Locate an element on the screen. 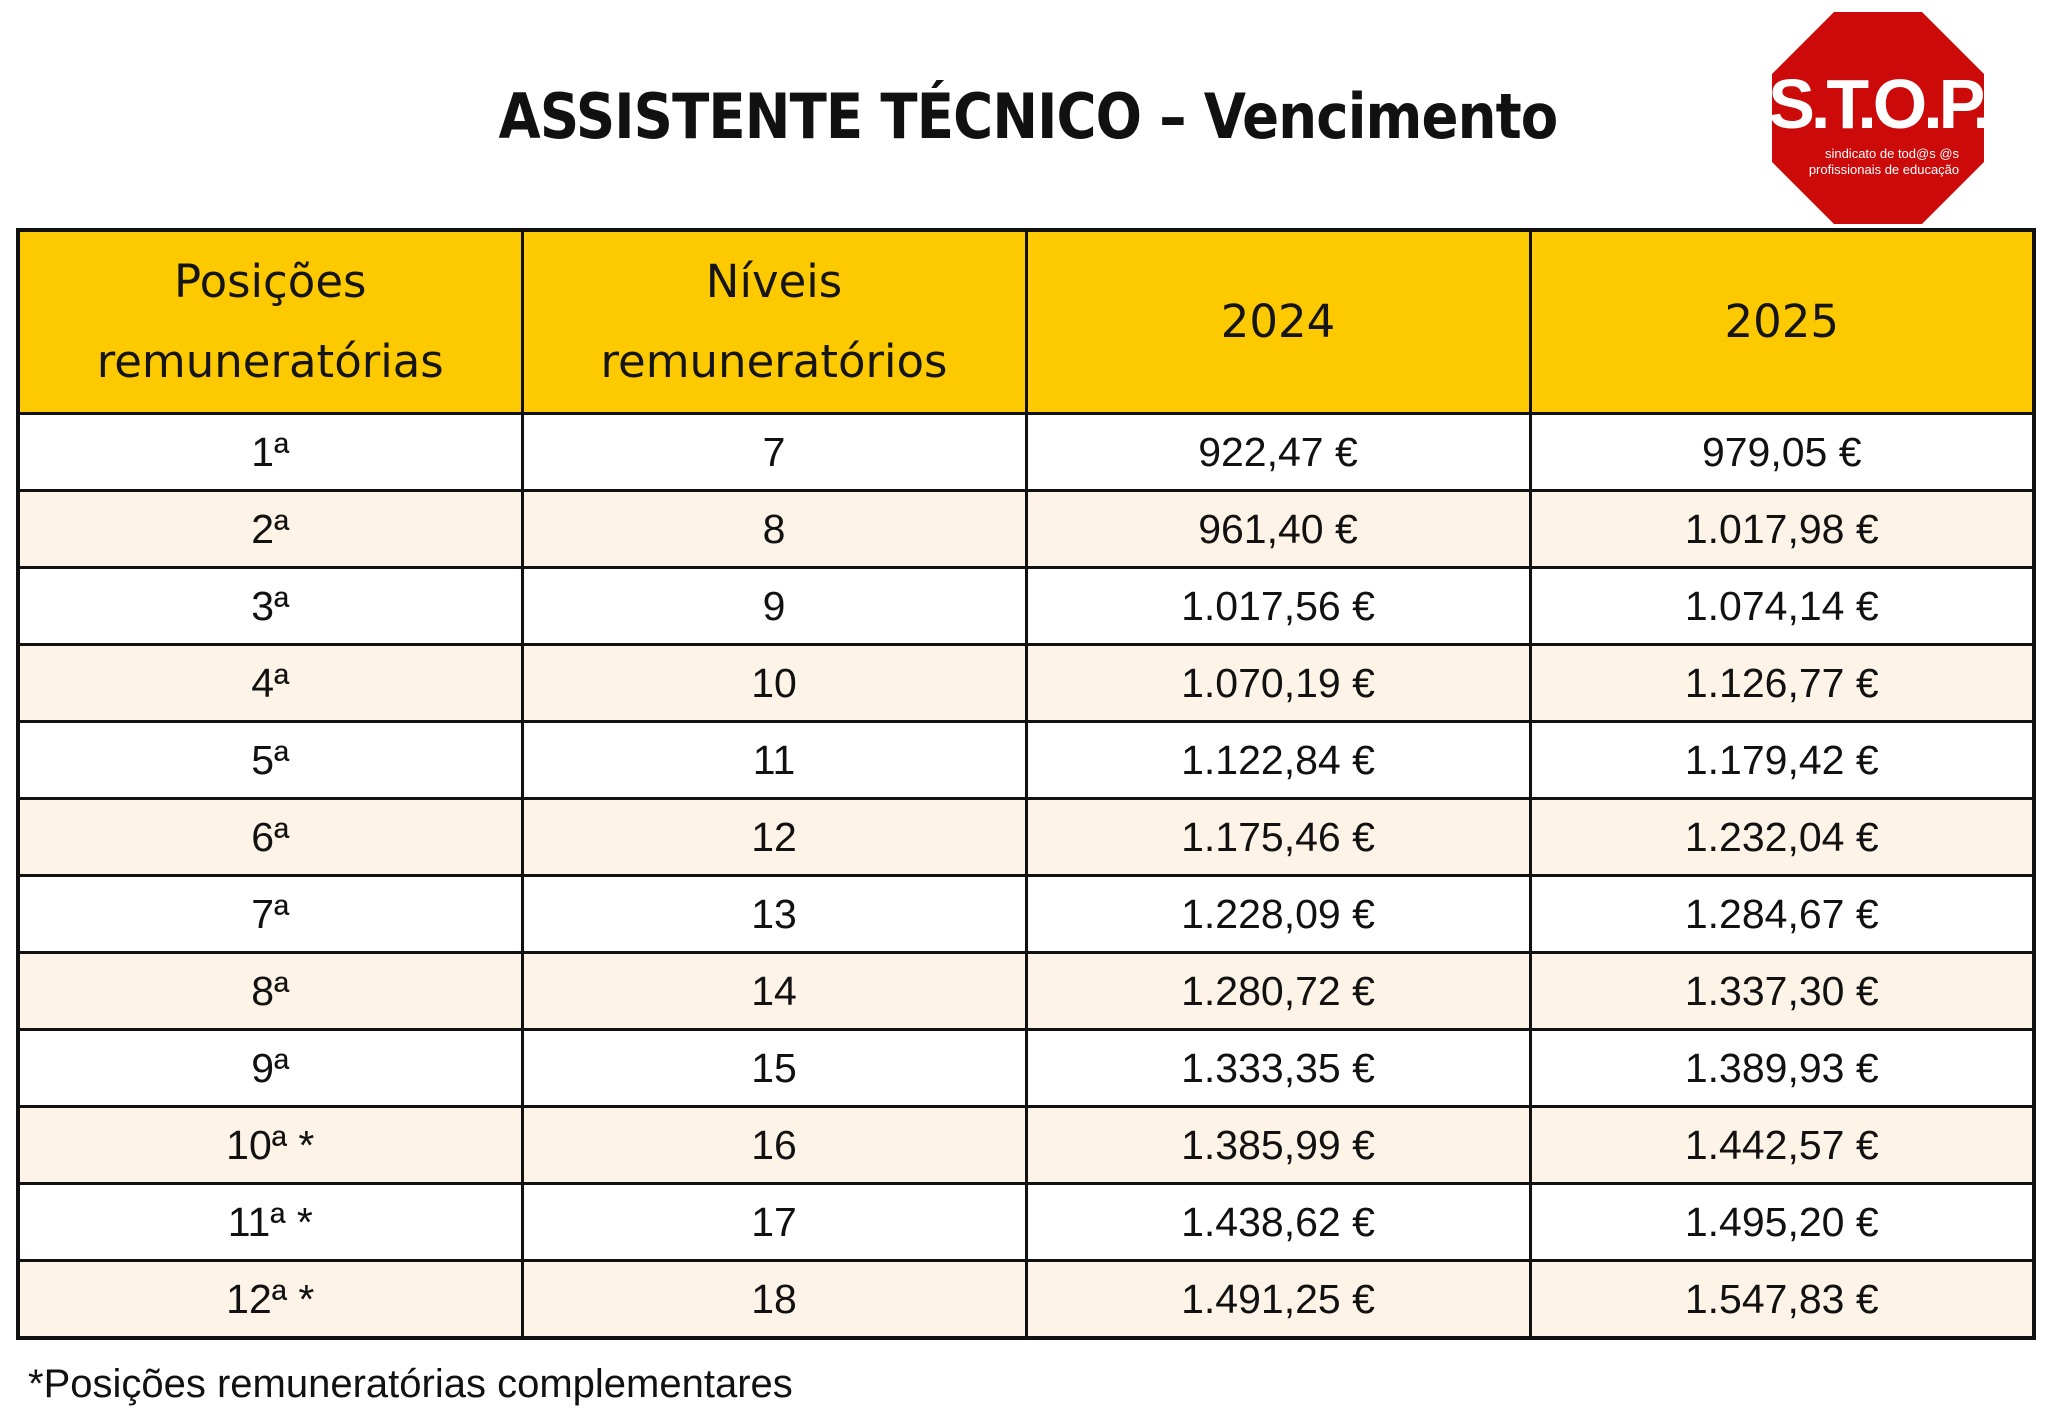 The image size is (2048, 1424). cell-2024: 1.385,99 € is located at coordinates (1278, 1145).